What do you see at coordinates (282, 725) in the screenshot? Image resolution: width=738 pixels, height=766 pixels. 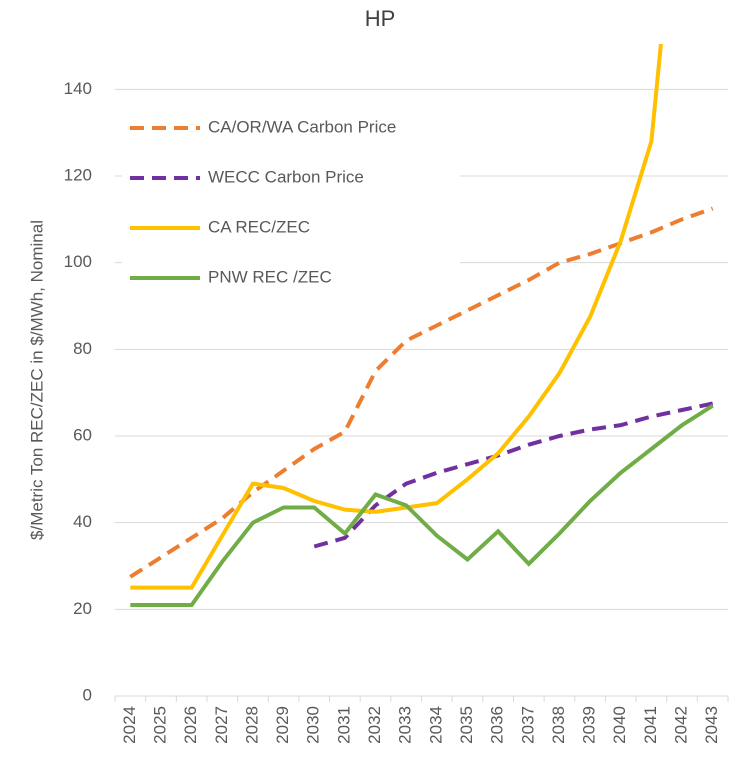 I see `x-tick-label: 2029` at bounding box center [282, 725].